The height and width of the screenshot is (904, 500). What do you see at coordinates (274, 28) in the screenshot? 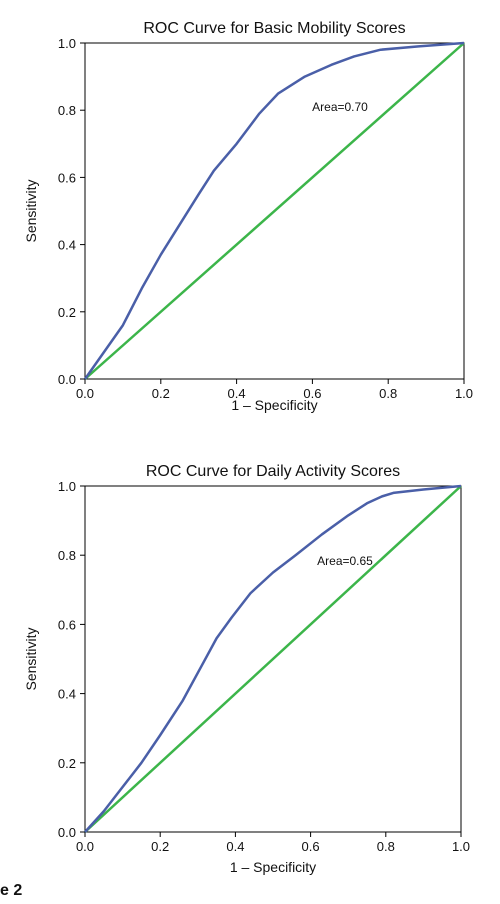
I see `chart-title: ROC Curve for Basic Mobility Scores` at bounding box center [274, 28].